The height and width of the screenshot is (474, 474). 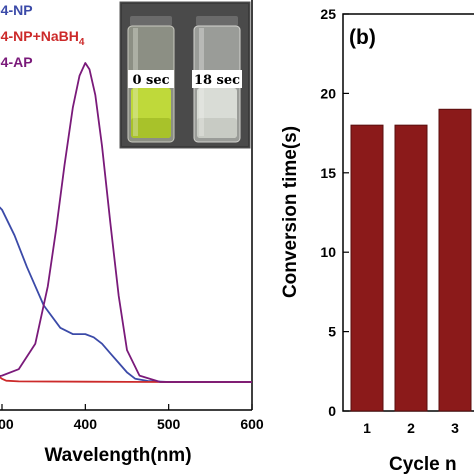 What do you see at coordinates (117, 455) in the screenshot?
I see `panel-a-x-axis-label: Wavelength(nm)` at bounding box center [117, 455].